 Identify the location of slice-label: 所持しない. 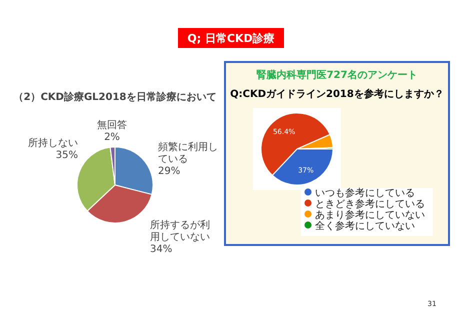
(53, 143).